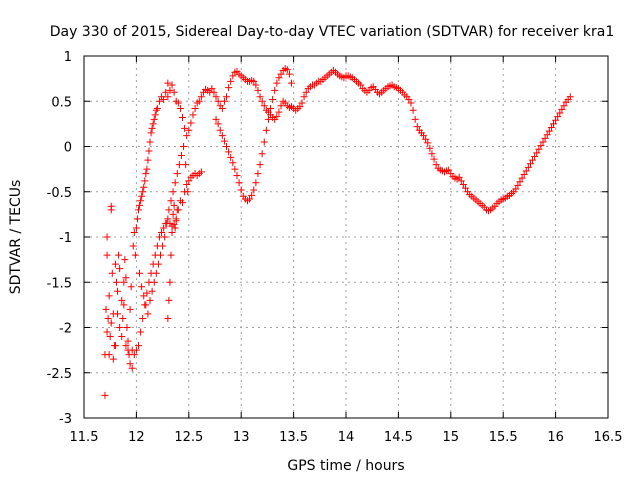 The width and height of the screenshot is (640, 480). Describe the element at coordinates (345, 466) in the screenshot. I see `x-axis-label: GPS time / hours` at that location.